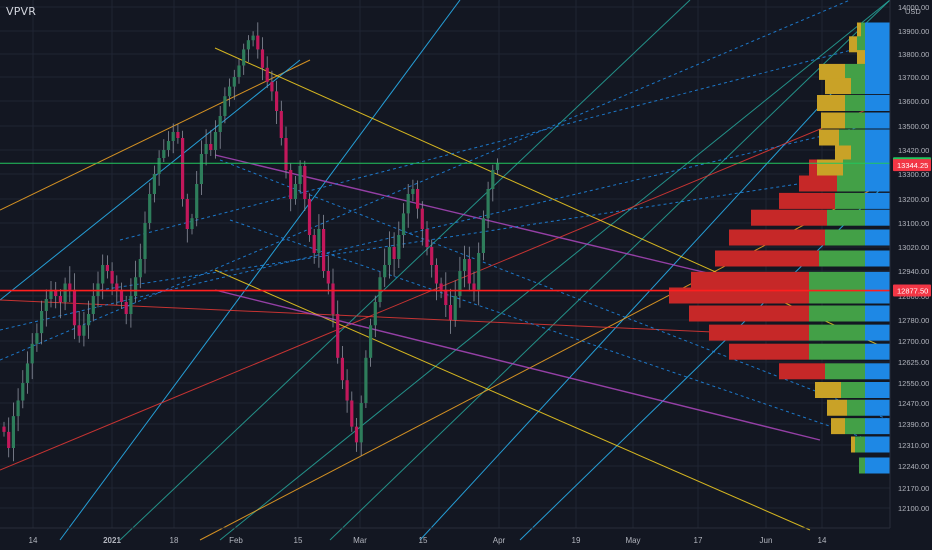 Image resolution: width=932 pixels, height=550 pixels. What do you see at coordinates (913, 54) in the screenshot?
I see `price-tick-label: 13800.00` at bounding box center [913, 54].